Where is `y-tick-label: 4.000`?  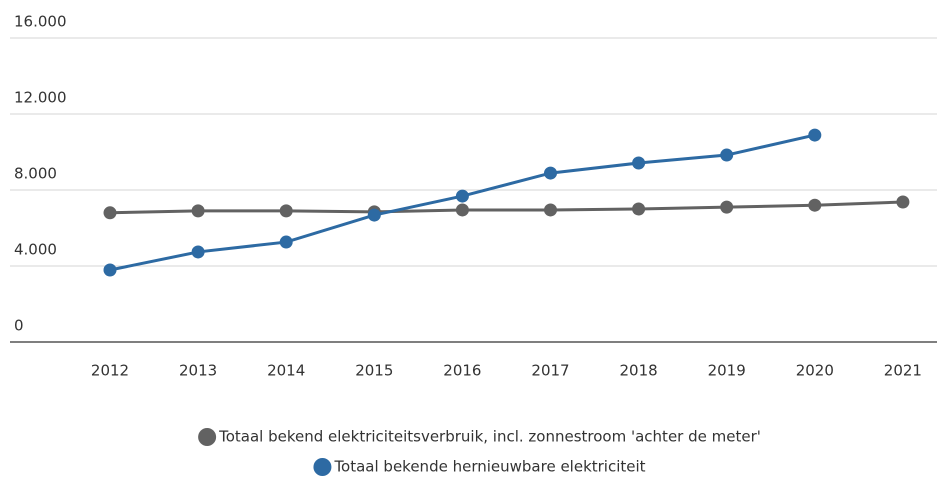 y-tick-label: 4.000 is located at coordinates (35, 250).